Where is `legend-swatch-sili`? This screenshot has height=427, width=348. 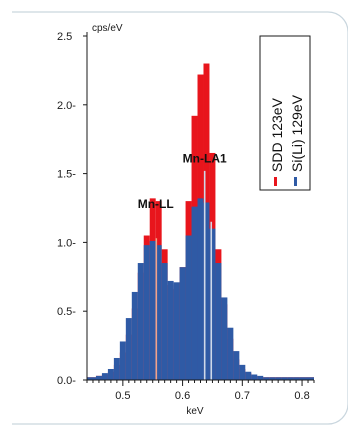
legend-swatch-sili is located at coordinates (295, 181).